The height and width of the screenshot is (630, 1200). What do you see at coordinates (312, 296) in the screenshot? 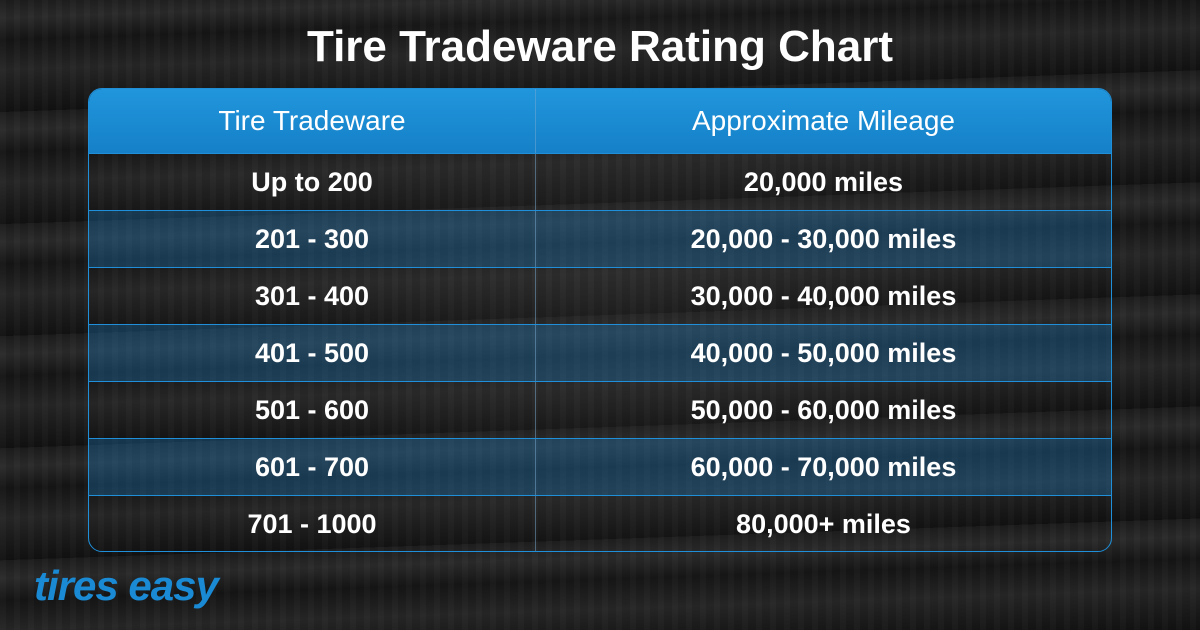
I see `table-cell: 301 - 400` at bounding box center [312, 296].